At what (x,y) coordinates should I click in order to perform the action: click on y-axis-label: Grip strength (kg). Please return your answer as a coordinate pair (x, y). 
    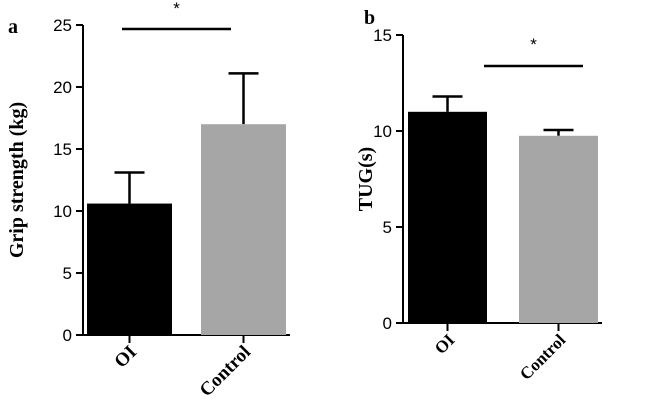
    Looking at the image, I should click on (17, 180).